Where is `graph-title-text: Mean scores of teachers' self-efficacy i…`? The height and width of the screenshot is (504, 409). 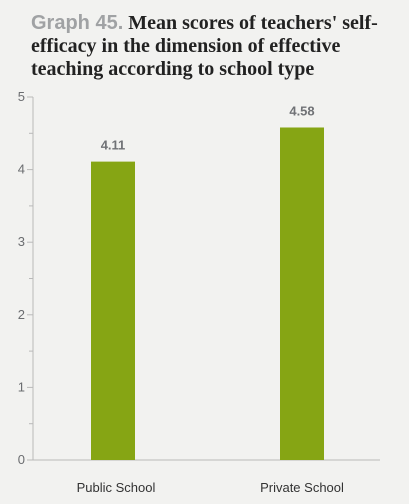 graph-title-text: Mean scores of teachers' self-efficacy i… is located at coordinates (204, 46).